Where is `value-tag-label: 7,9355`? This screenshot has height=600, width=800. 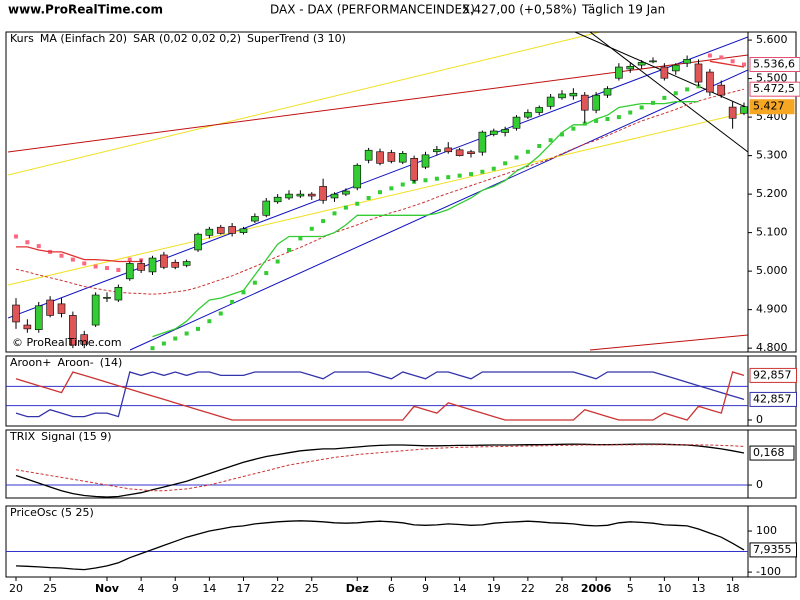 value-tag-label: 7,9355 is located at coordinates (772, 549).